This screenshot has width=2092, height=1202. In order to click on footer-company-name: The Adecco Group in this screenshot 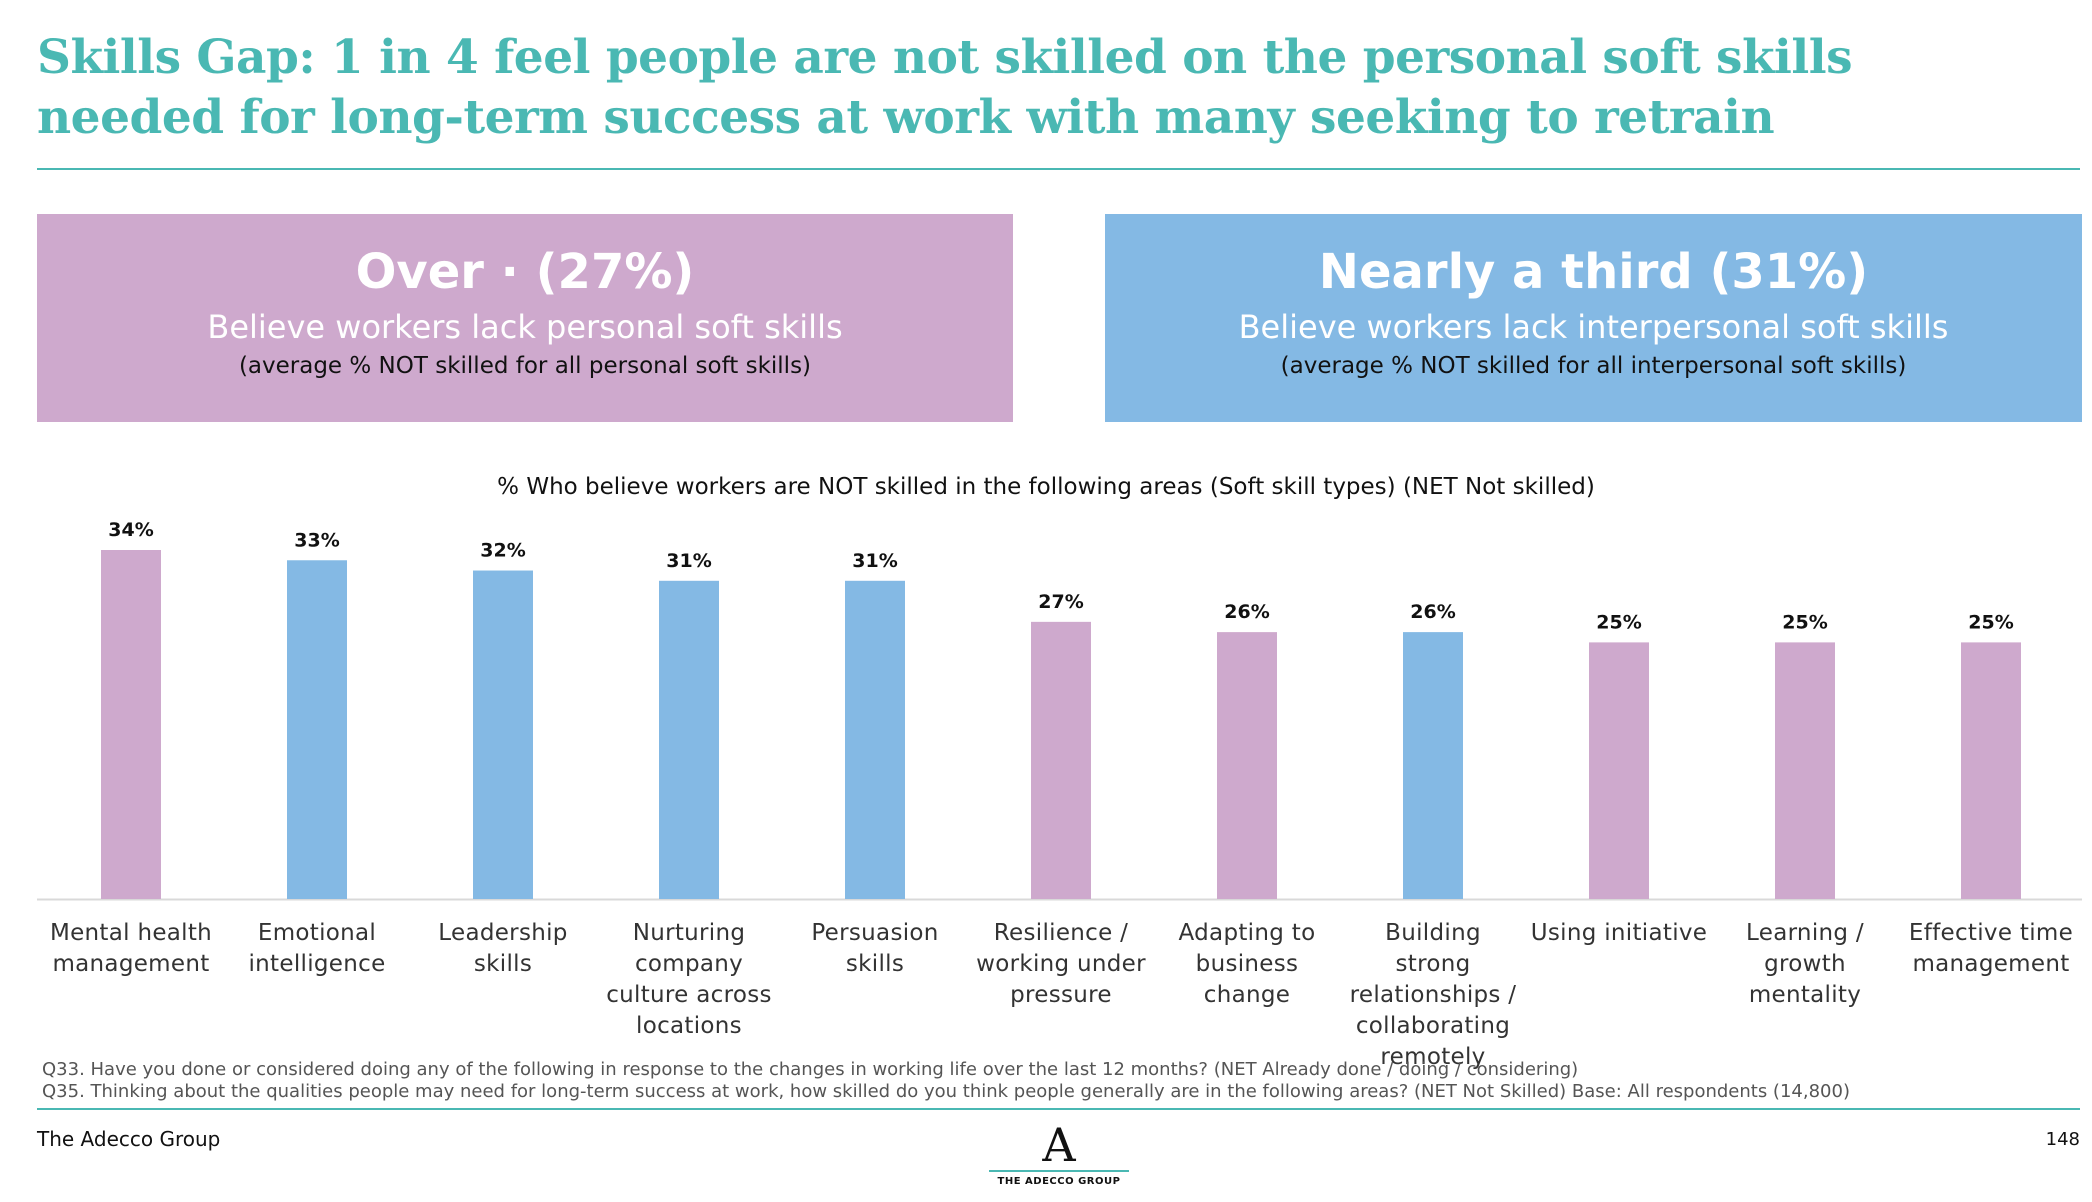, I will do `click(129, 1139)`.